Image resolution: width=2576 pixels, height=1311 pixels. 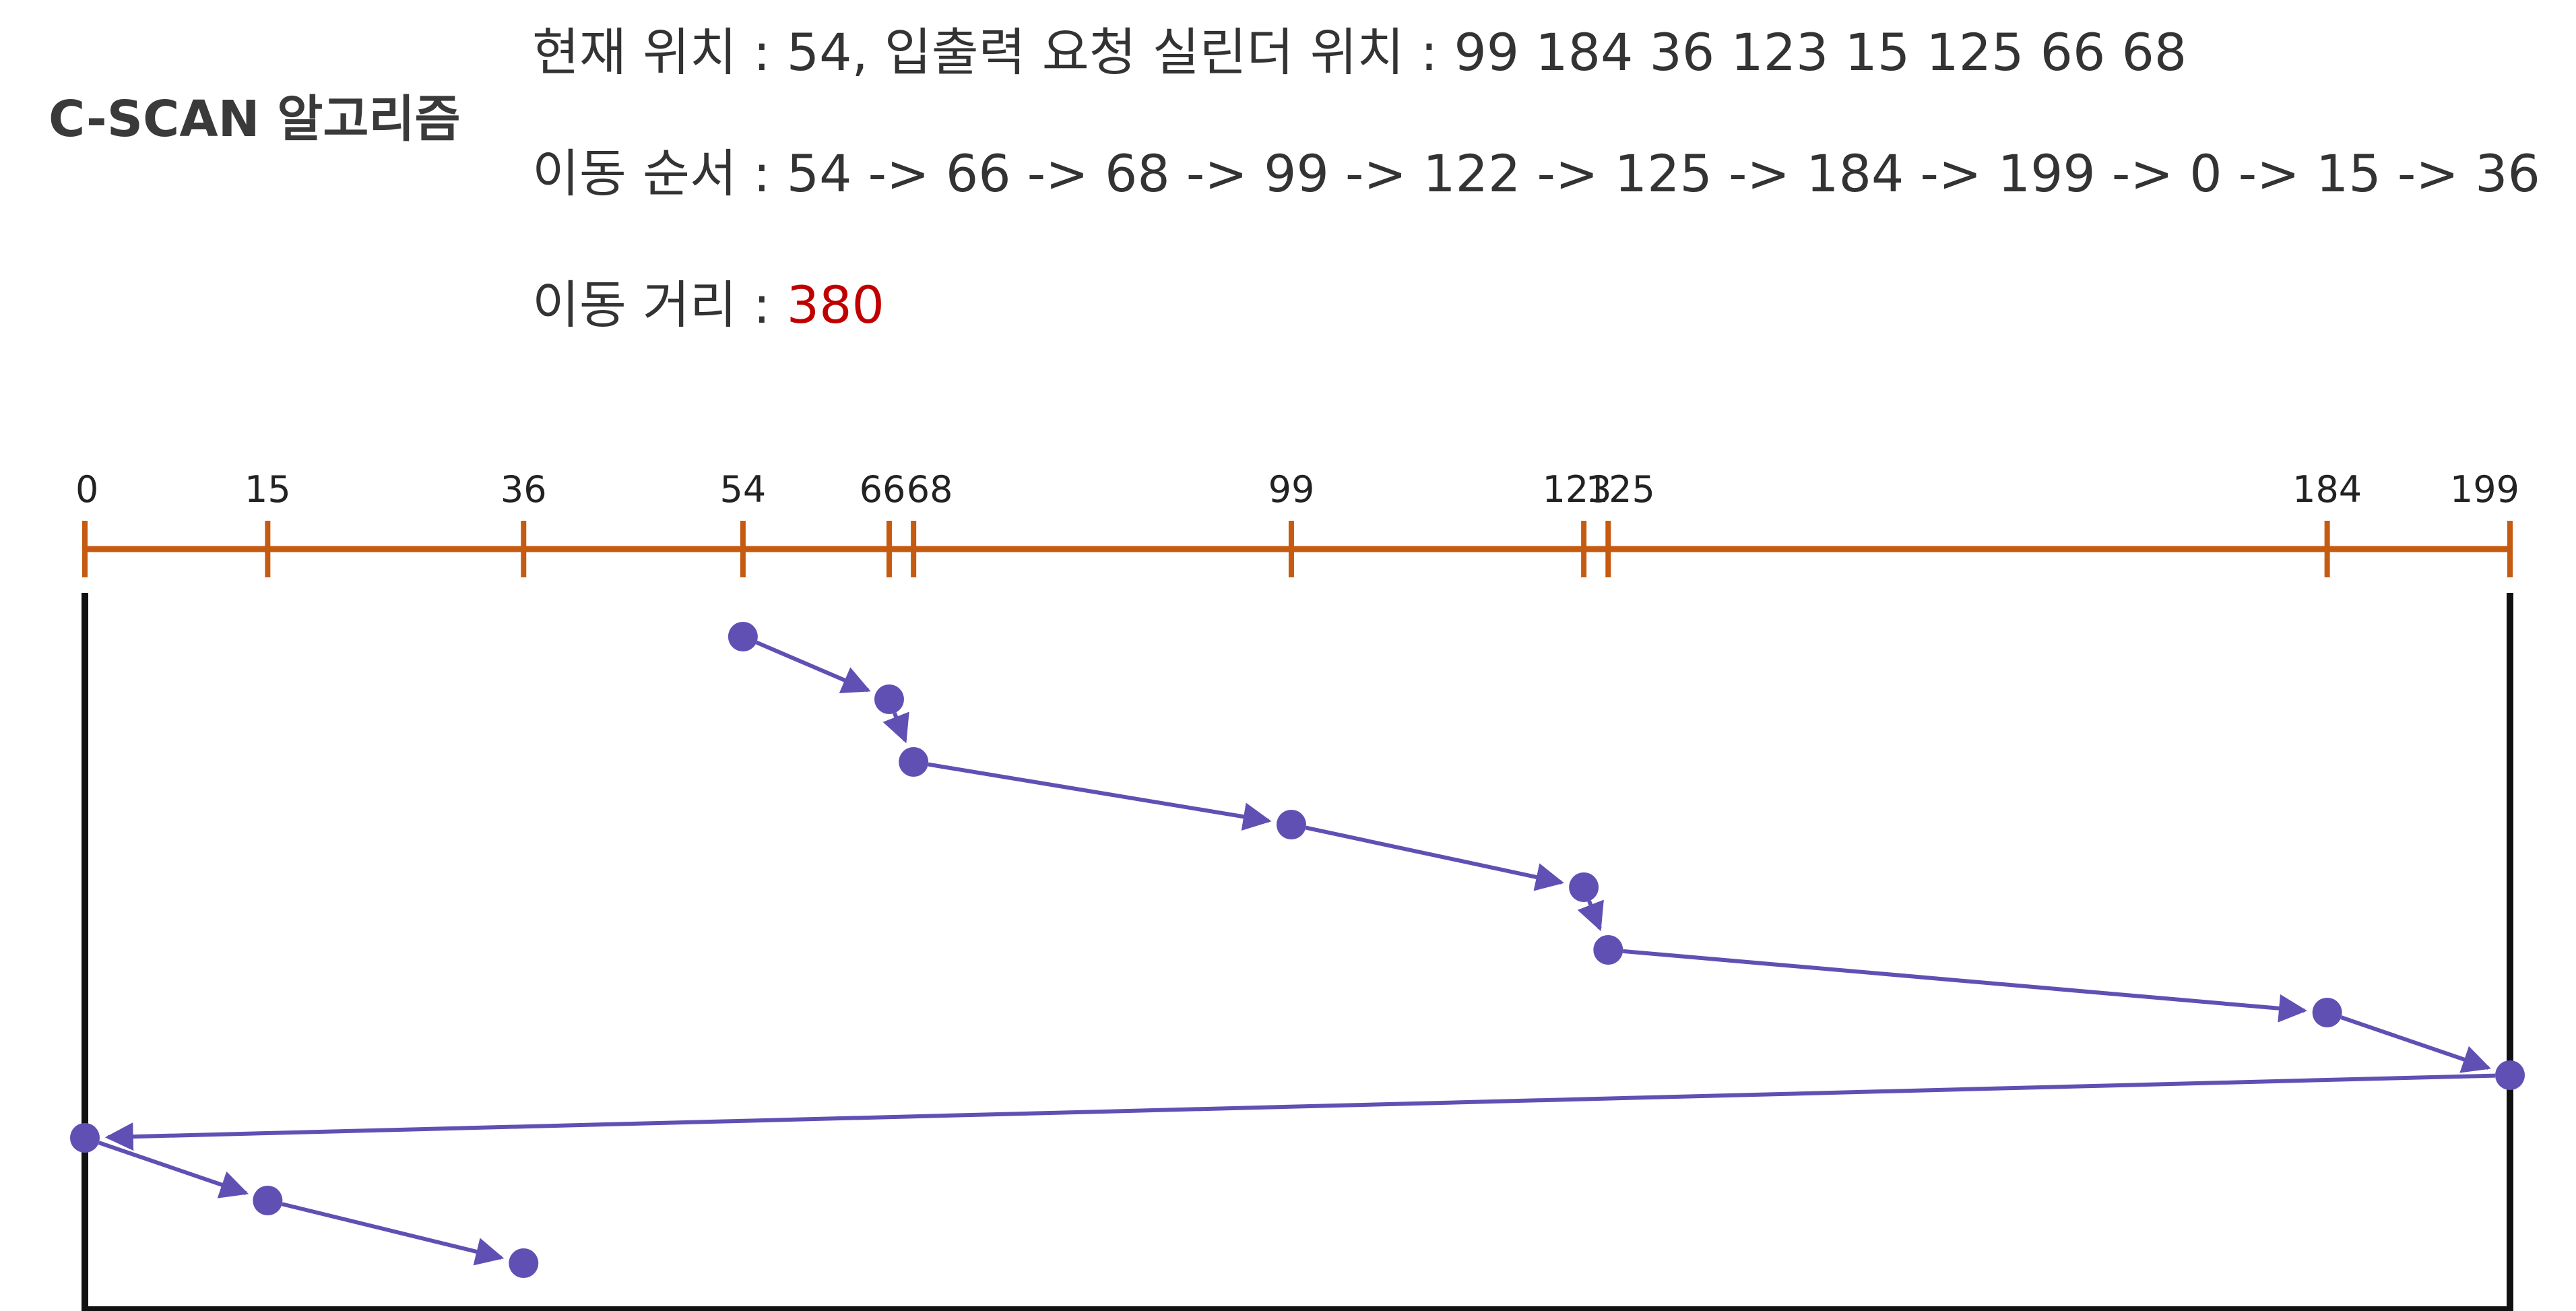 I want to click on move-distance-line: 이동 거리 : 380, so click(x=708, y=305).